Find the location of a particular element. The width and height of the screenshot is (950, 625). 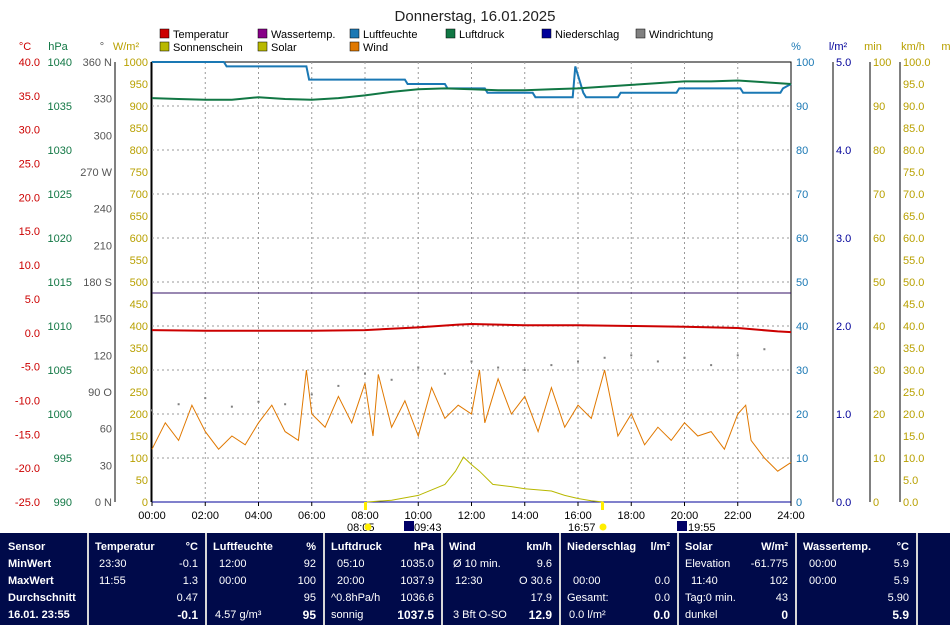

solar-header: Solar is located at coordinates (699, 547).